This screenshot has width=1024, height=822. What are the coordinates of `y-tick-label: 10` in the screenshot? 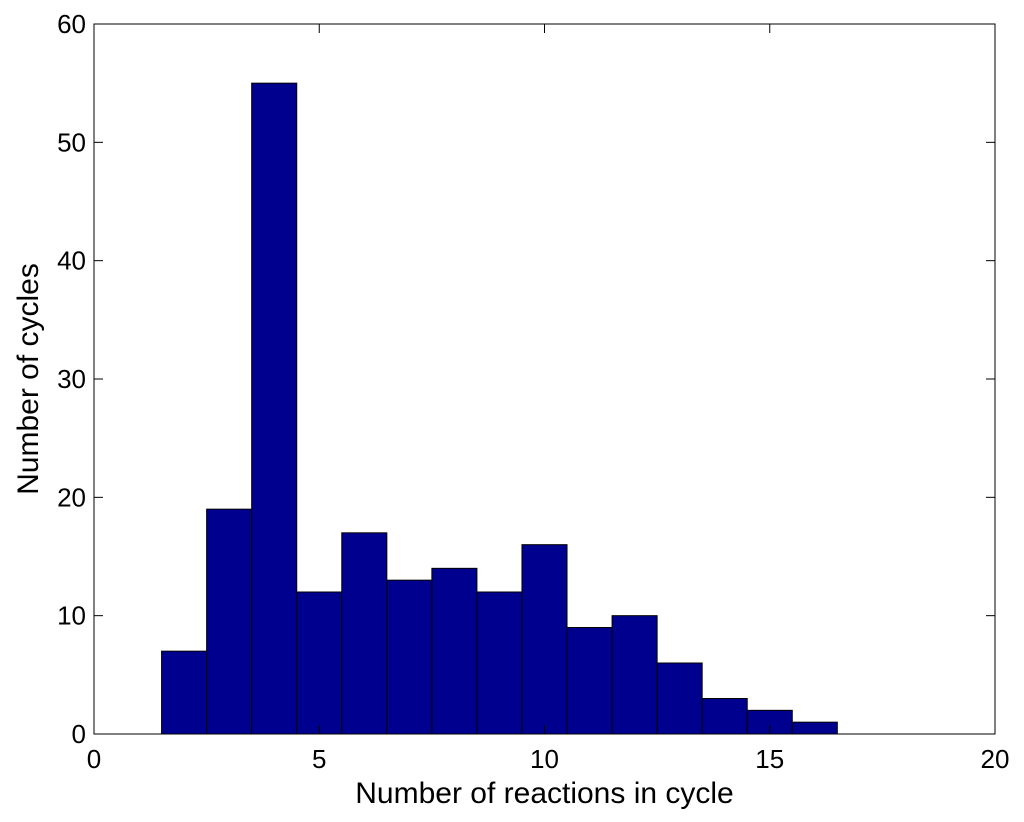 It's located at (71, 616).